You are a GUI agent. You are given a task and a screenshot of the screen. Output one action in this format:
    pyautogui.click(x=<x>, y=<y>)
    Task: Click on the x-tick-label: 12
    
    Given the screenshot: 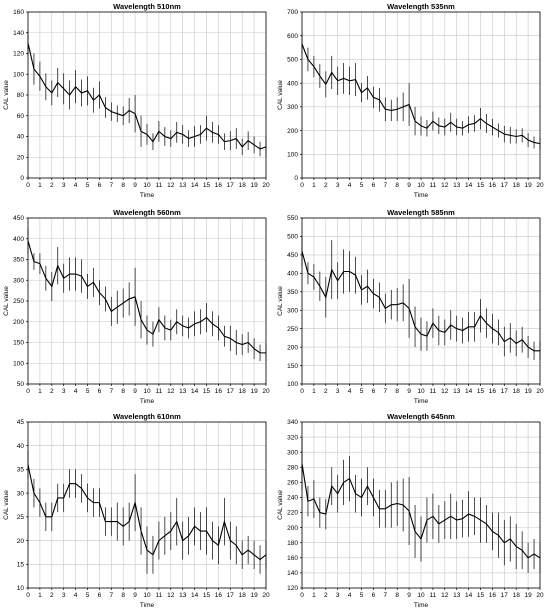 What is the action you would take?
    pyautogui.click(x=171, y=185)
    